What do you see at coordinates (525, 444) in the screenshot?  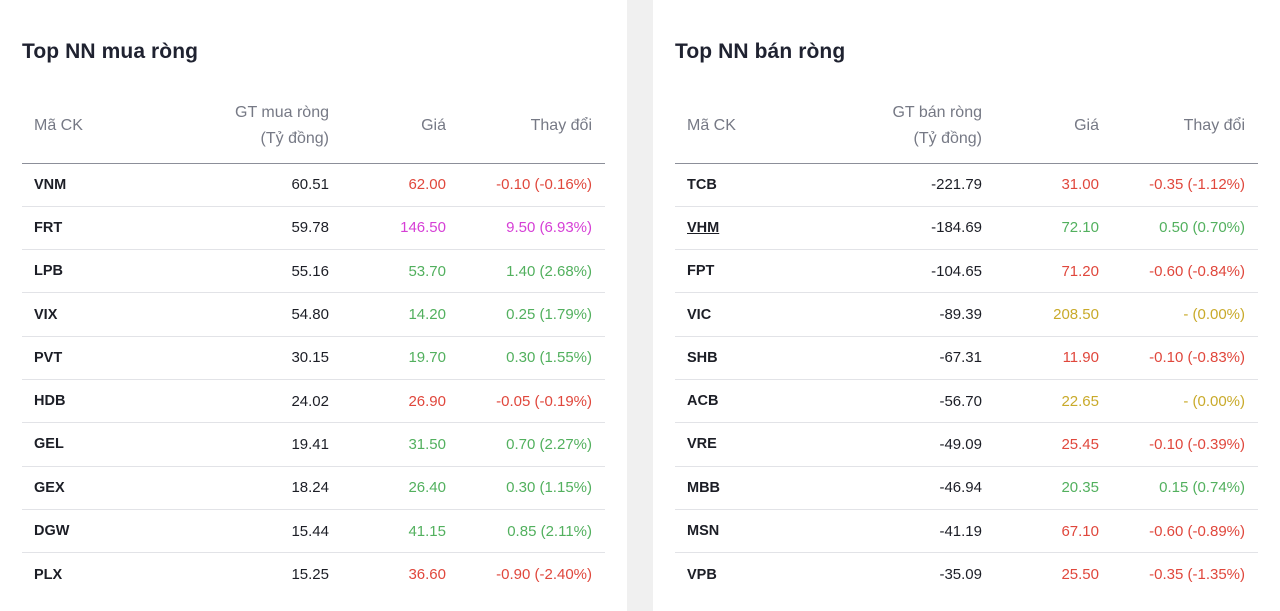 I see `price-change: 0.70 (2.27%)` at bounding box center [525, 444].